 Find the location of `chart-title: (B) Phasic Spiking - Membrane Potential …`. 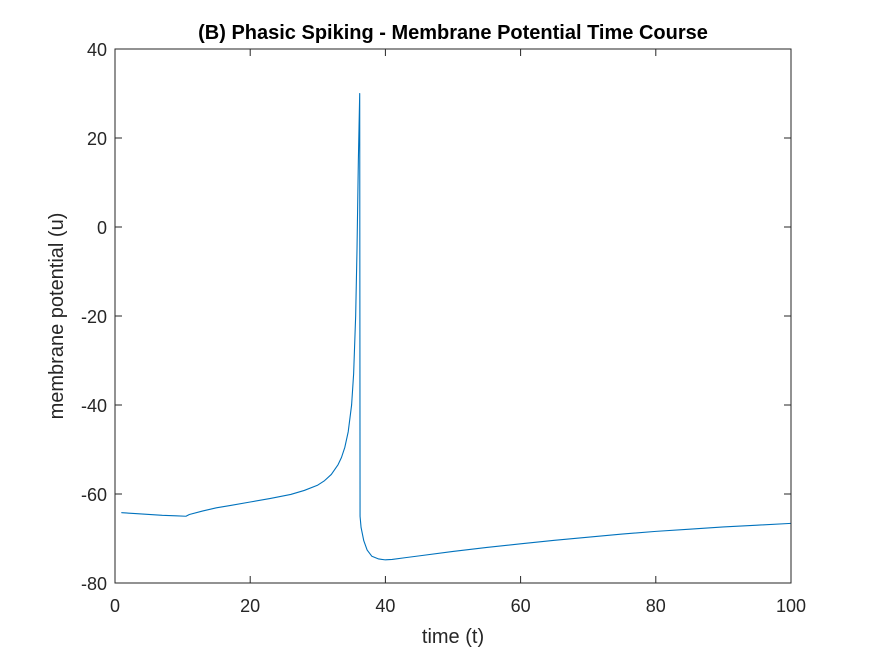

chart-title: (B) Phasic Spiking - Membrane Potential … is located at coordinates (453, 33).